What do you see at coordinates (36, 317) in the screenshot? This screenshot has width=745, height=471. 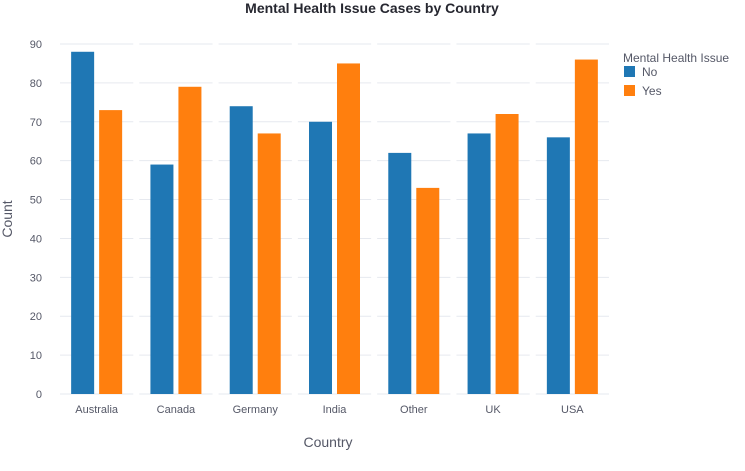 I see `y-tick-label: 20` at bounding box center [36, 317].